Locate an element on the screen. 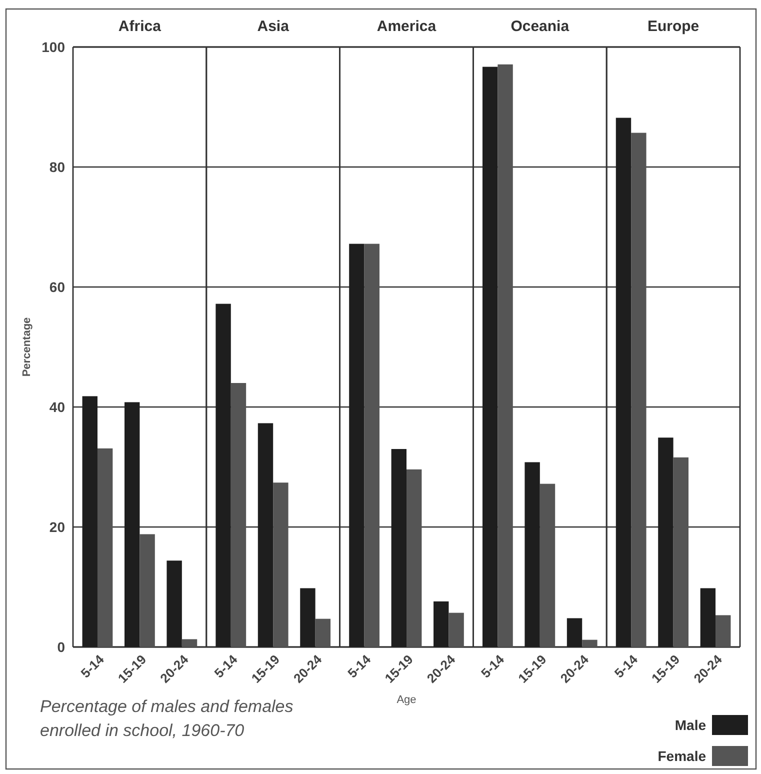 This screenshot has width=761, height=774. y-tick-label: 20 is located at coordinates (57, 526).